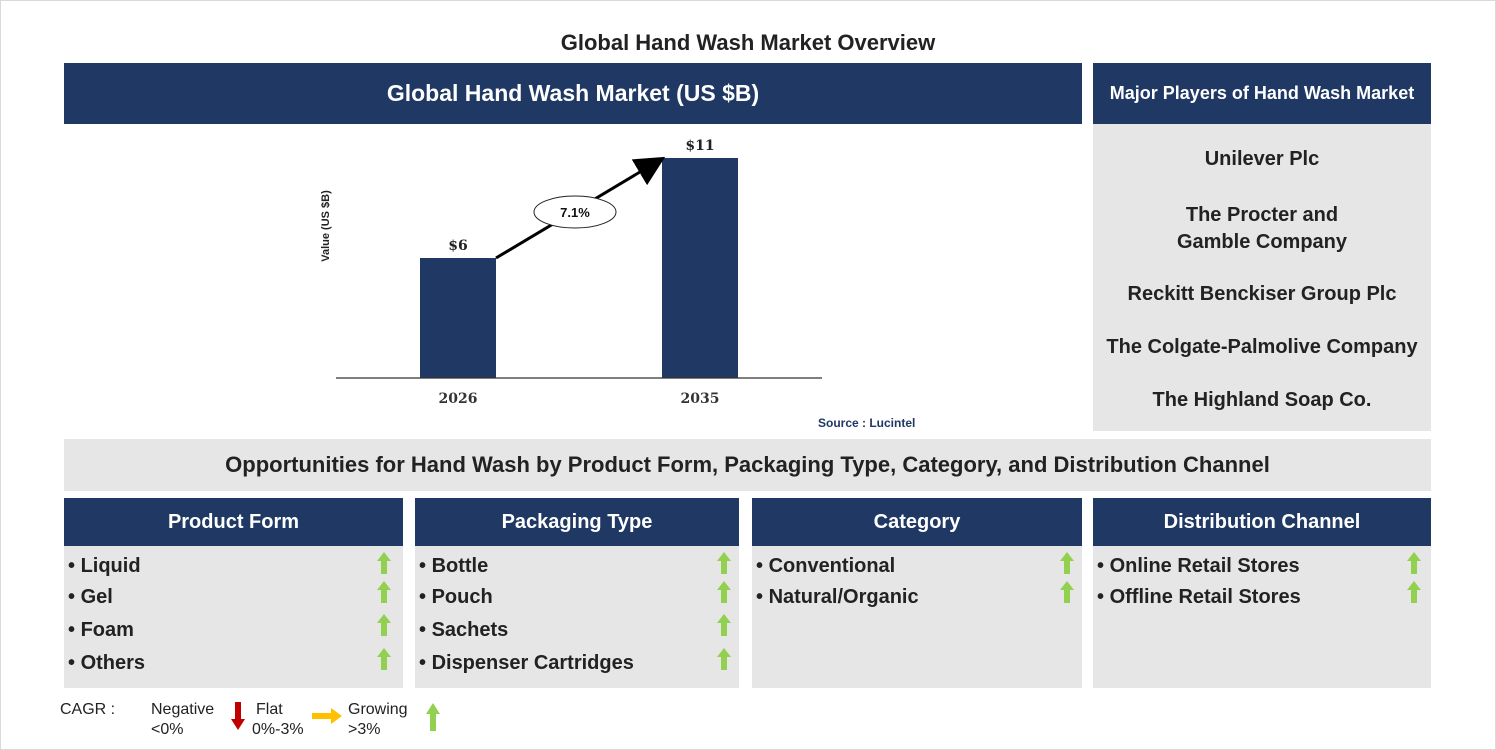  Describe the element at coordinates (1262, 93) in the screenshot. I see `players-header: Major Players of Hand Wash Market` at that location.